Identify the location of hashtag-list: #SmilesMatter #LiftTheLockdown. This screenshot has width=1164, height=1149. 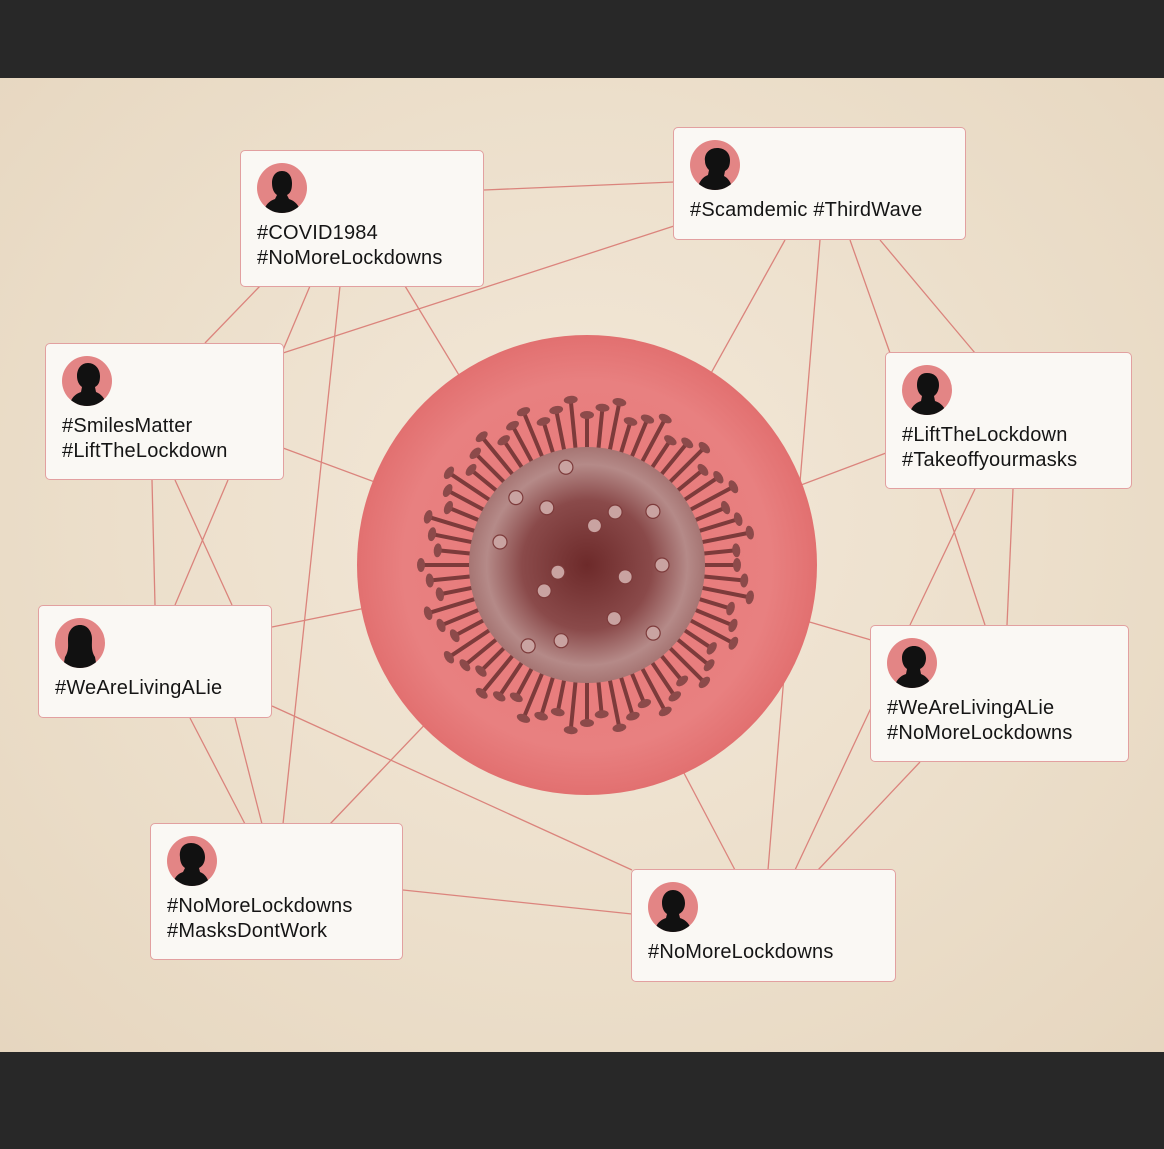
(164, 439).